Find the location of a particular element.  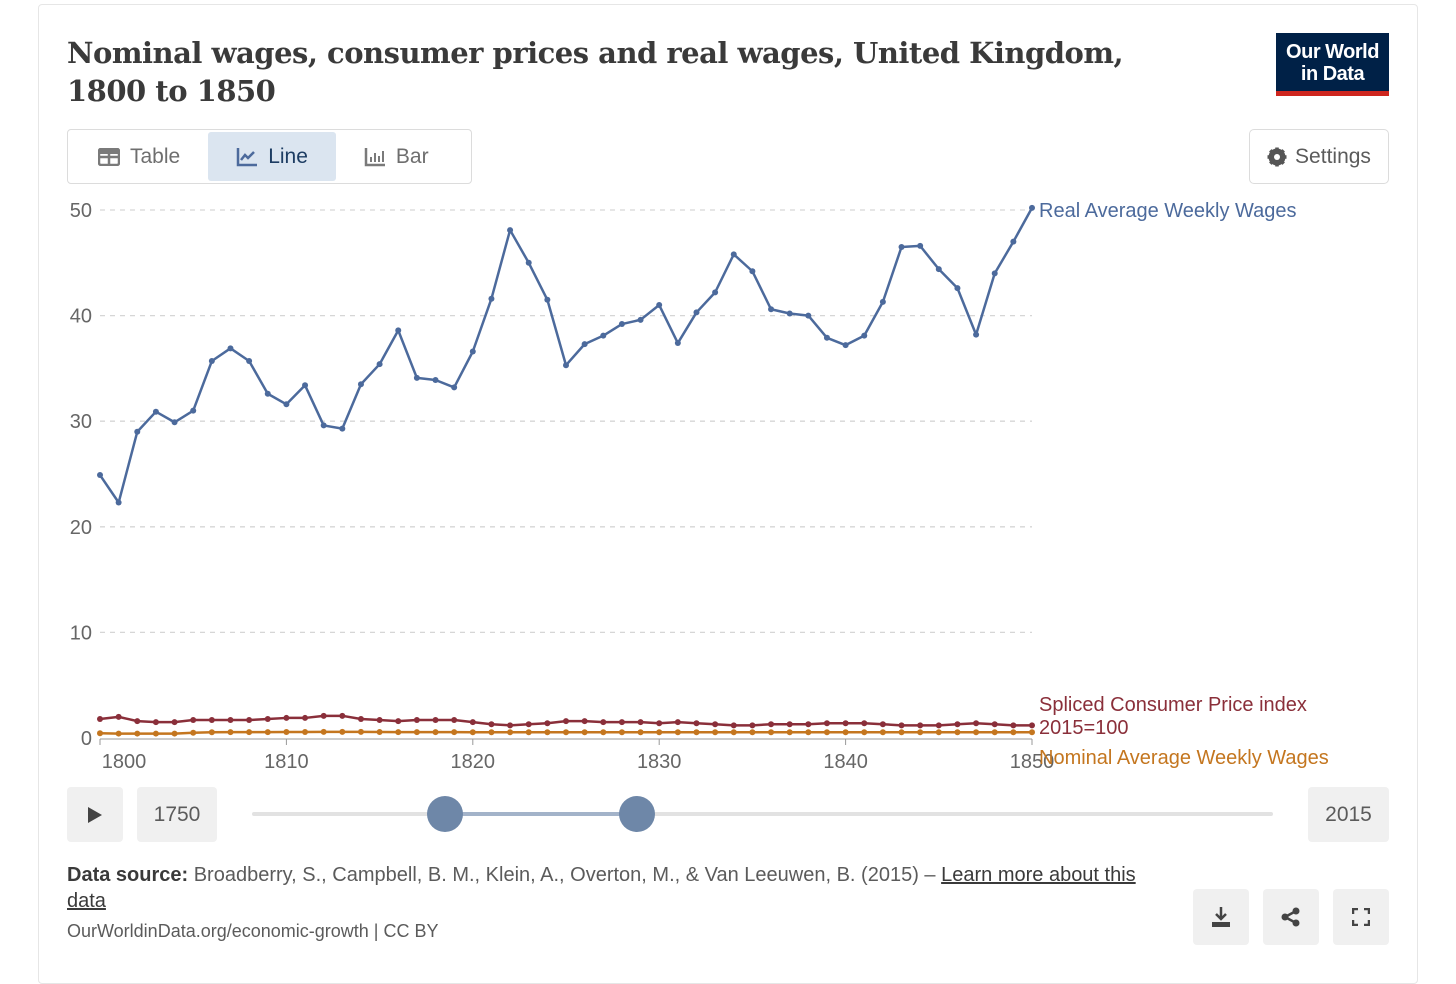

play-button is located at coordinates (95, 814).